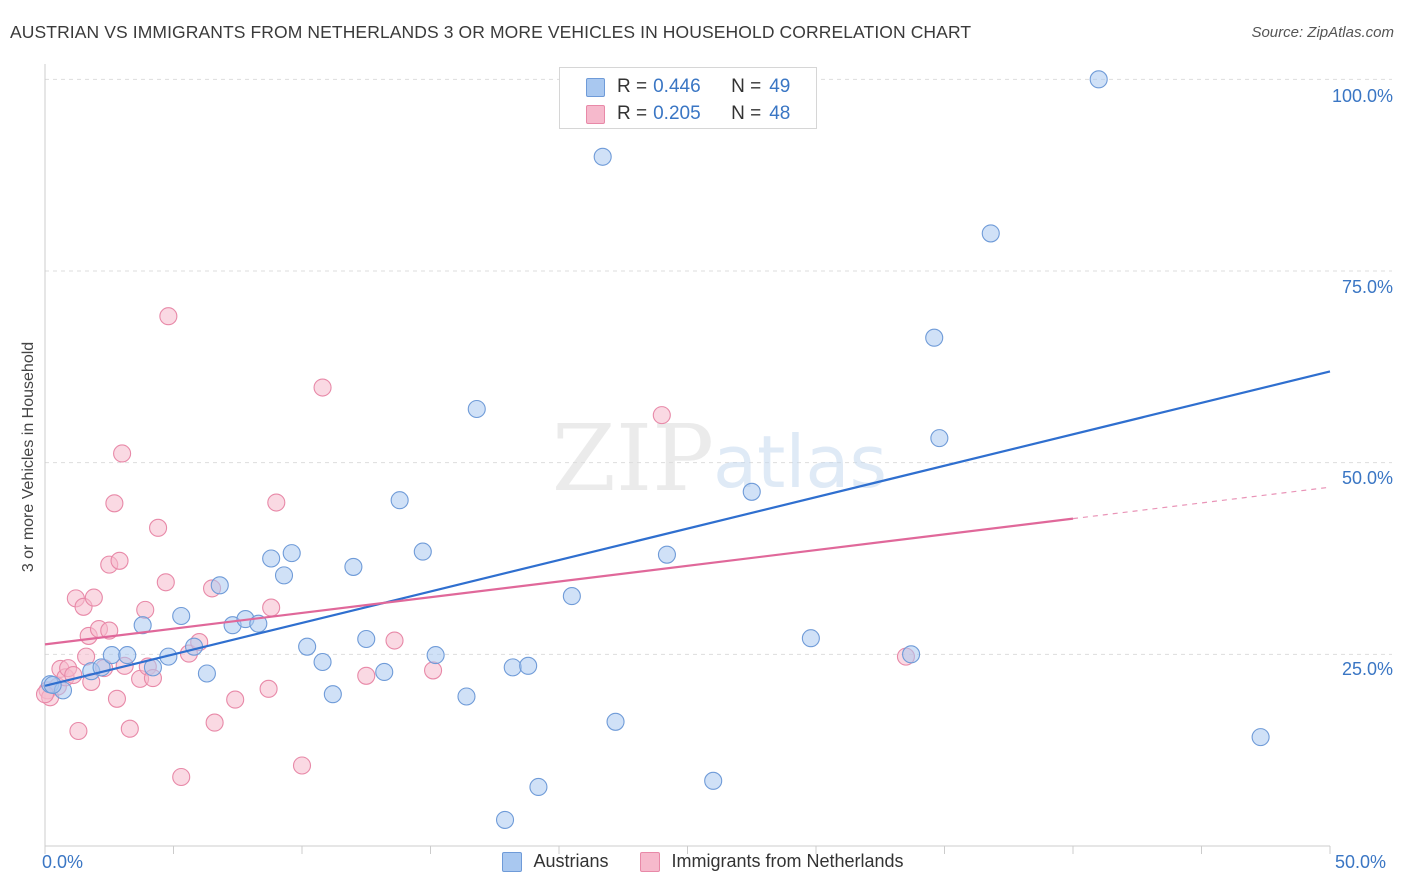 The image size is (1406, 892). What do you see at coordinates (1362, 96) in the screenshot?
I see `y-tick-label-100: 100.0%` at bounding box center [1362, 96].